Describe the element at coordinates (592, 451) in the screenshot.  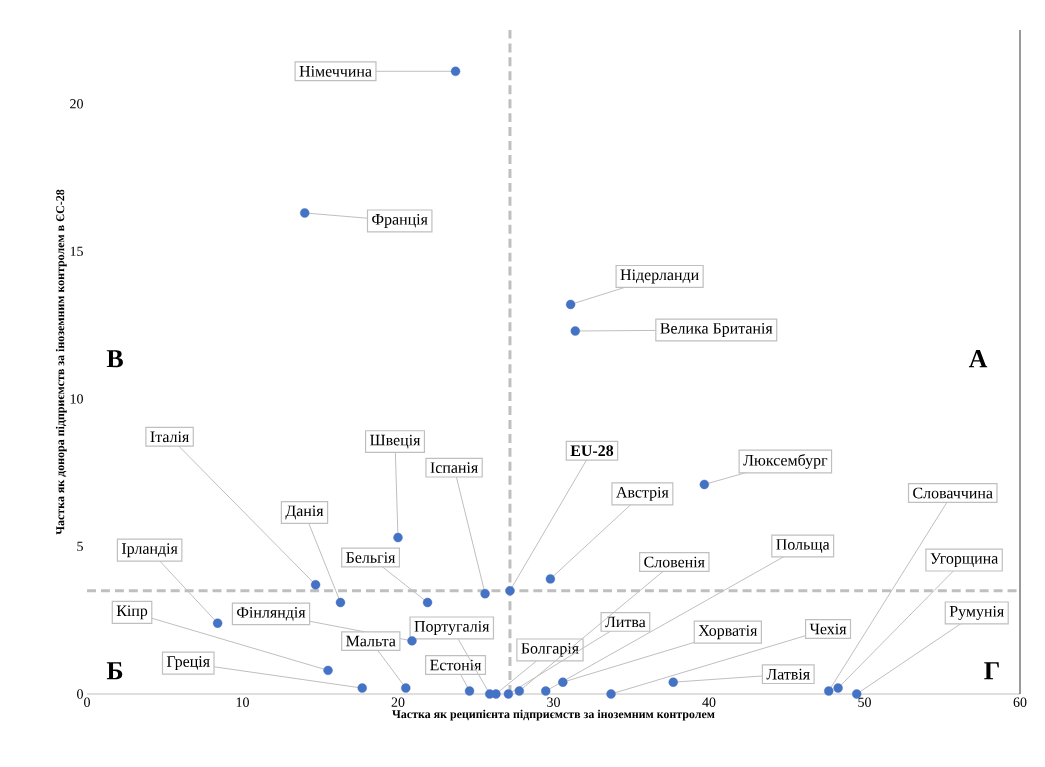
I see `annotation: EU-28` at that location.